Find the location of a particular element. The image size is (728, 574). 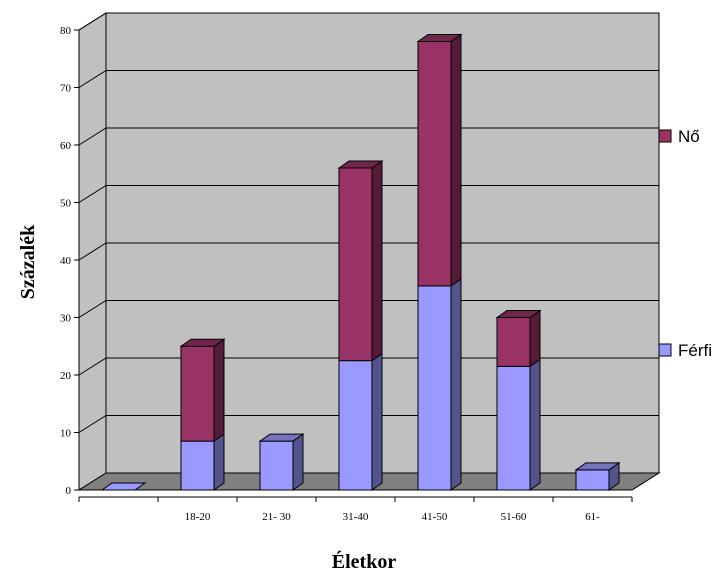

x-tick-label: 51-60 is located at coordinates (514, 517).